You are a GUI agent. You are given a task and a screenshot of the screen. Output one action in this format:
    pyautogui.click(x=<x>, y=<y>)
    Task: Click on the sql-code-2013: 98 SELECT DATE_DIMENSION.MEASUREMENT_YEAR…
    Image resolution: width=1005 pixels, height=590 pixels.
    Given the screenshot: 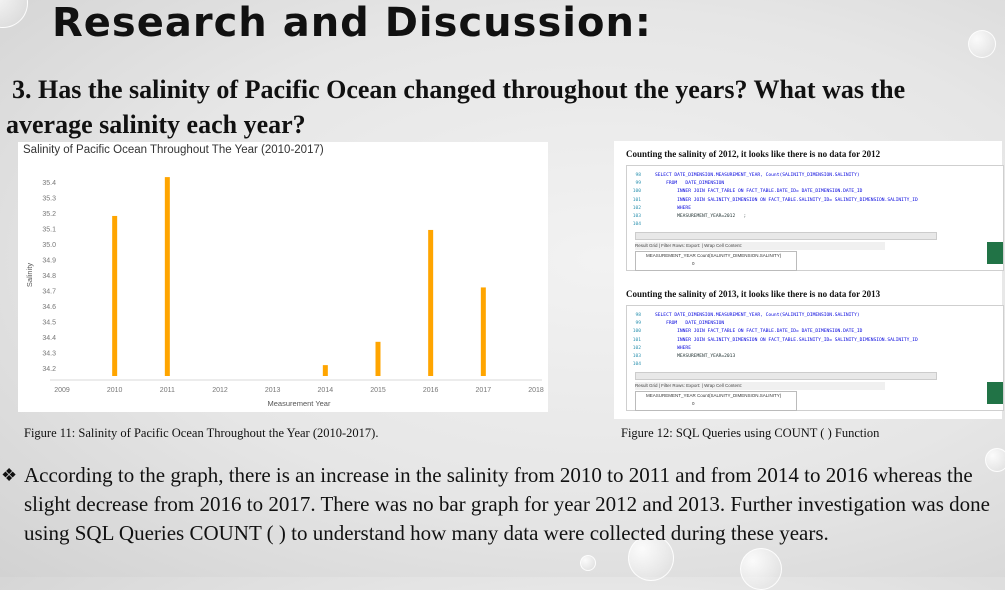 What is the action you would take?
    pyautogui.click(x=772, y=340)
    